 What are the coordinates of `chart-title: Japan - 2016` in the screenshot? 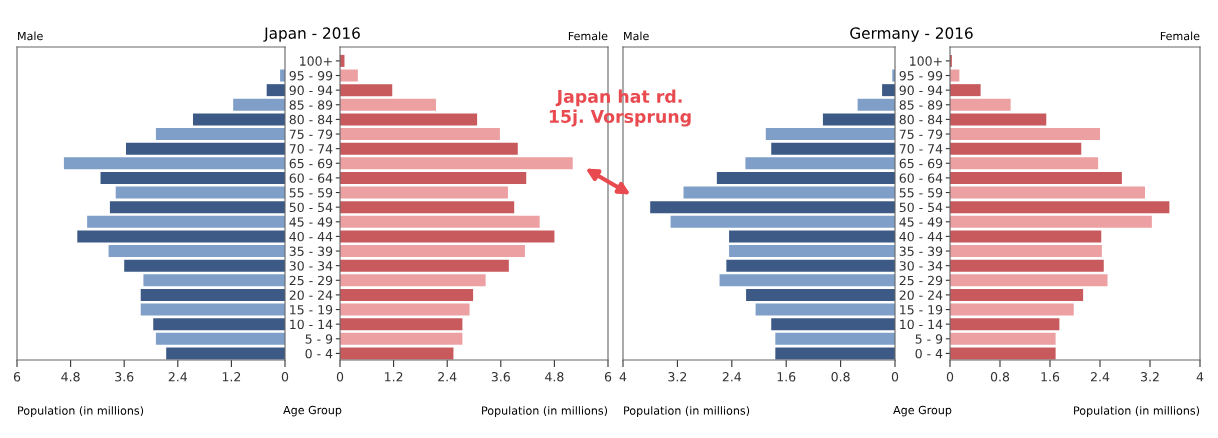 It's located at (311, 34).